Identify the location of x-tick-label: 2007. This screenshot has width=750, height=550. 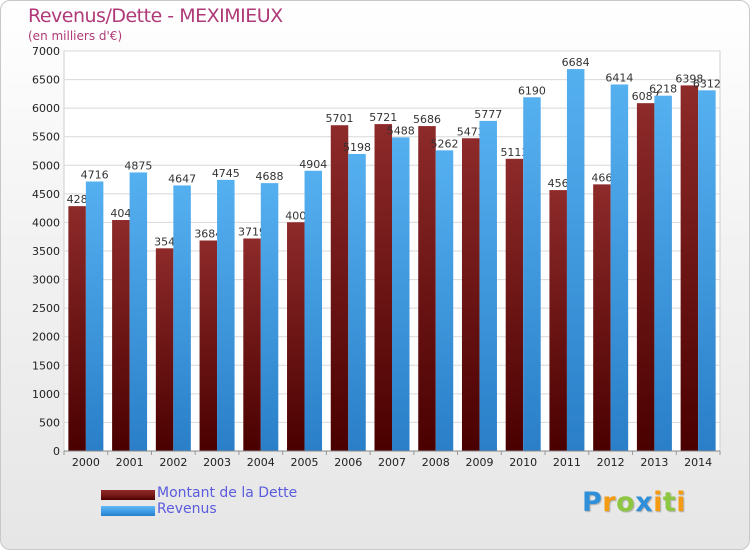
(392, 462).